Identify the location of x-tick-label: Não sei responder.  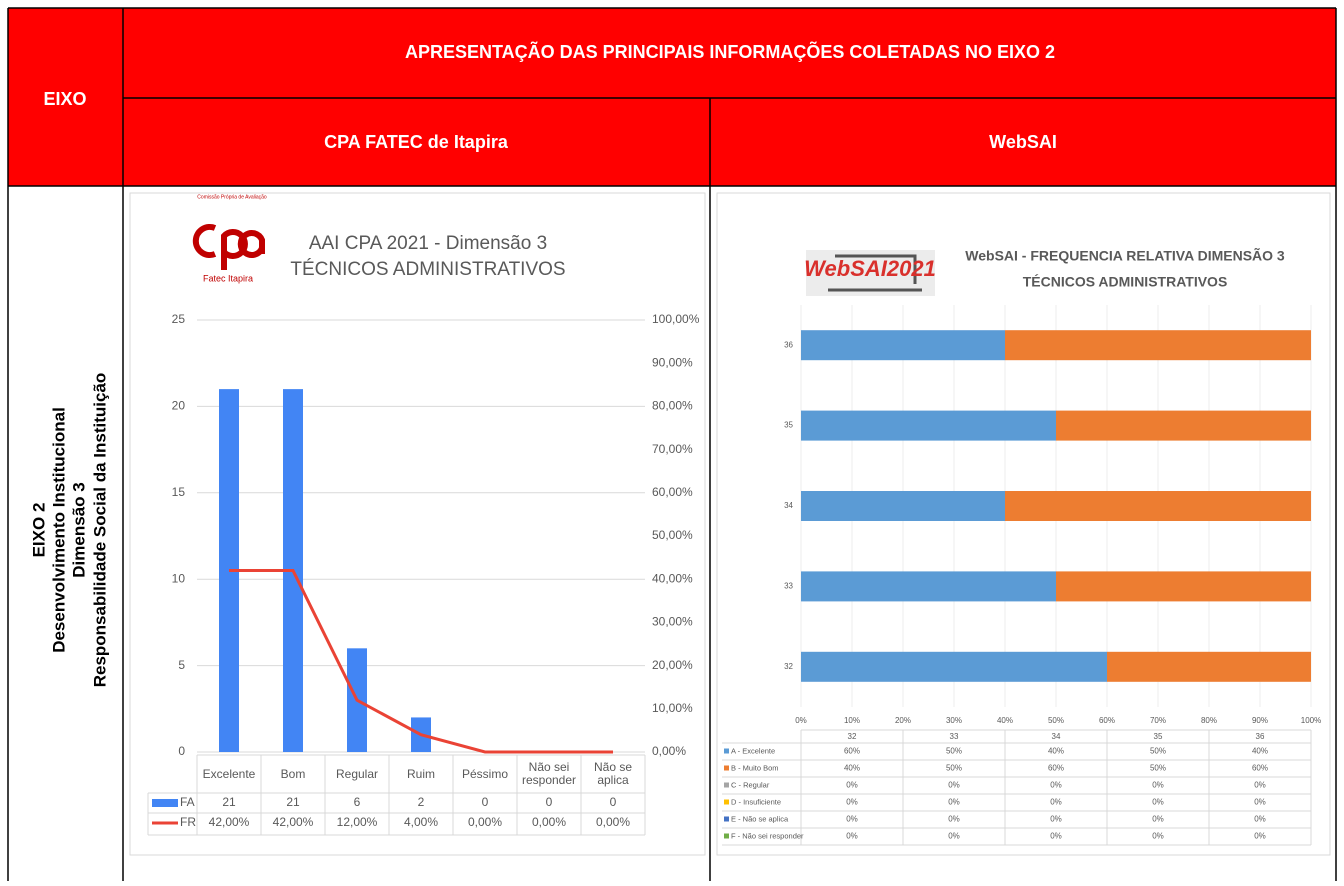
(549, 773).